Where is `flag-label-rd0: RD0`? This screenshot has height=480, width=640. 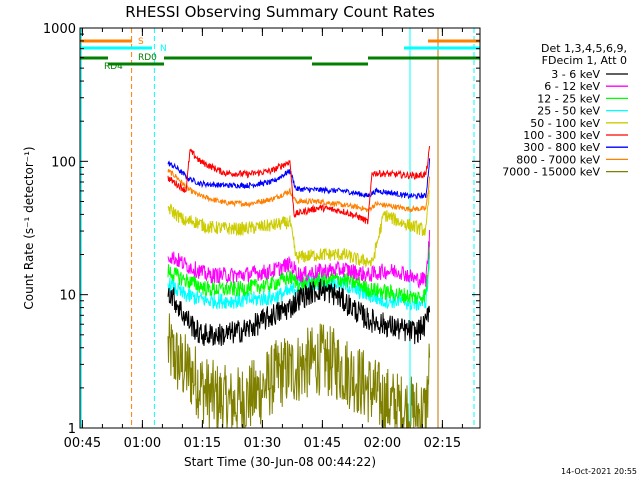 flag-label-rd0: RD0 is located at coordinates (147, 58).